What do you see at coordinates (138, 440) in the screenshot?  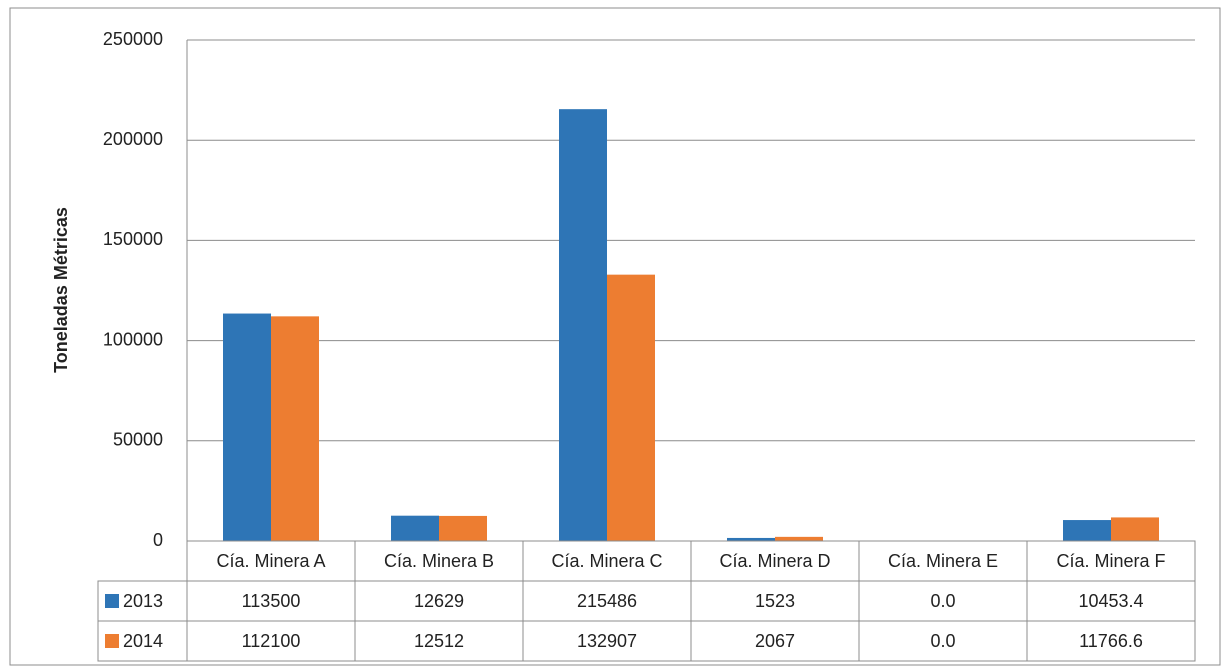 I see `y-tick-label: 50000` at bounding box center [138, 440].